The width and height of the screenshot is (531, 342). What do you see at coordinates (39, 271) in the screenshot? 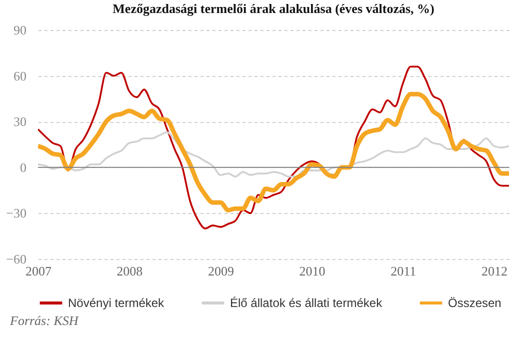
I see `x-tick-label: 2007` at bounding box center [39, 271].